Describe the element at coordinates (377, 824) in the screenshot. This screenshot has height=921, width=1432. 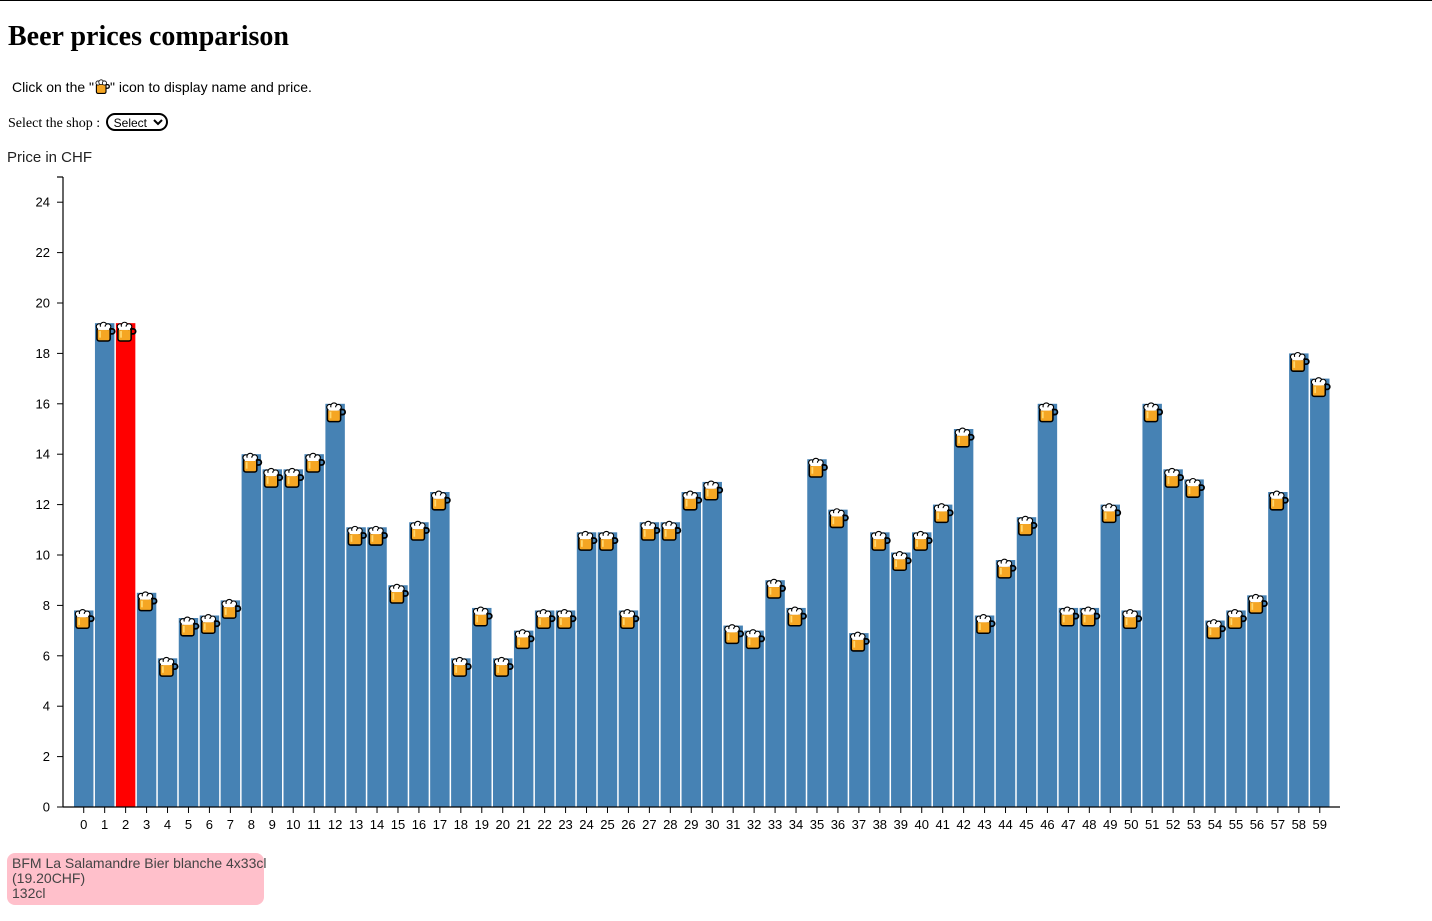
I see `x-tick-label: 14` at that location.